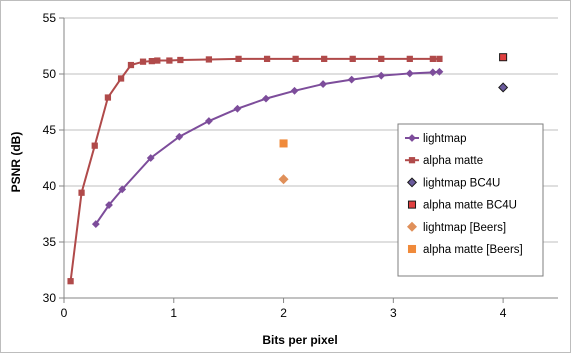 This screenshot has height=353, width=571. I want to click on point-lightmap-beers, so click(283, 179).